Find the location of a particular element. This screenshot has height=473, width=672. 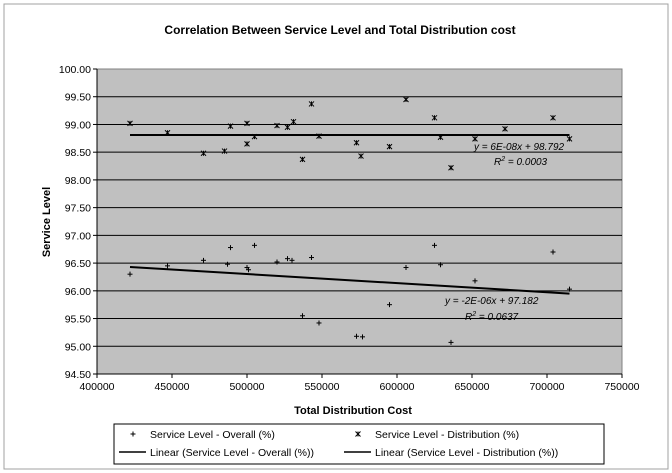

legend-item: Service Level - Overall (%) is located at coordinates (202, 435).